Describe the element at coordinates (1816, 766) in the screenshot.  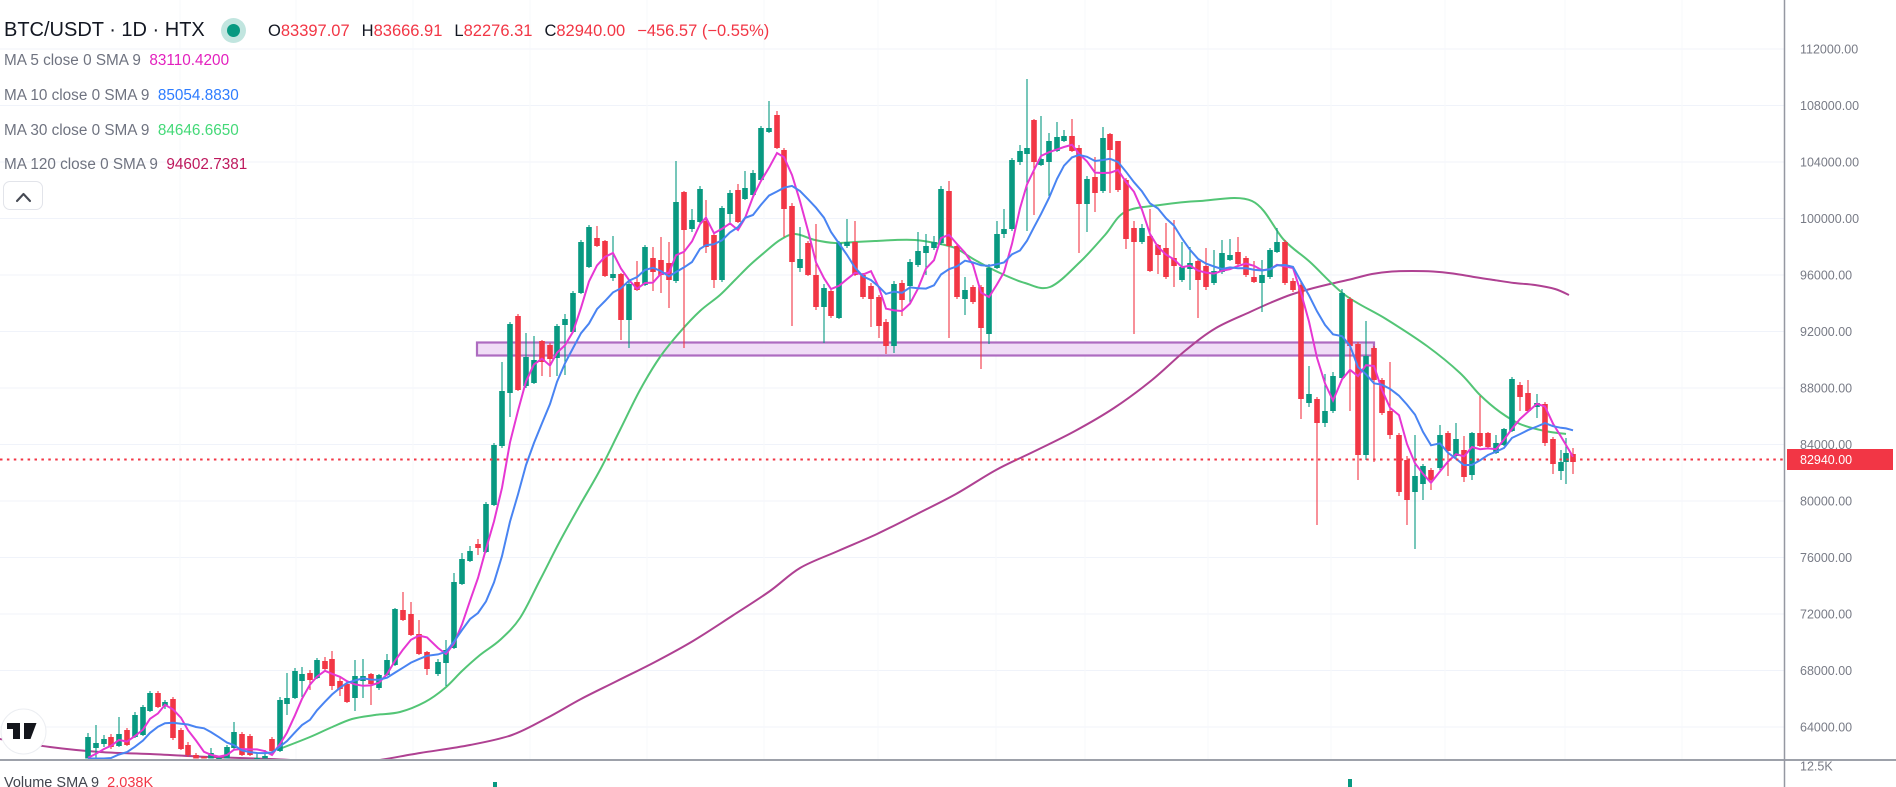
I see `svg-text: 12.5K` at that location.